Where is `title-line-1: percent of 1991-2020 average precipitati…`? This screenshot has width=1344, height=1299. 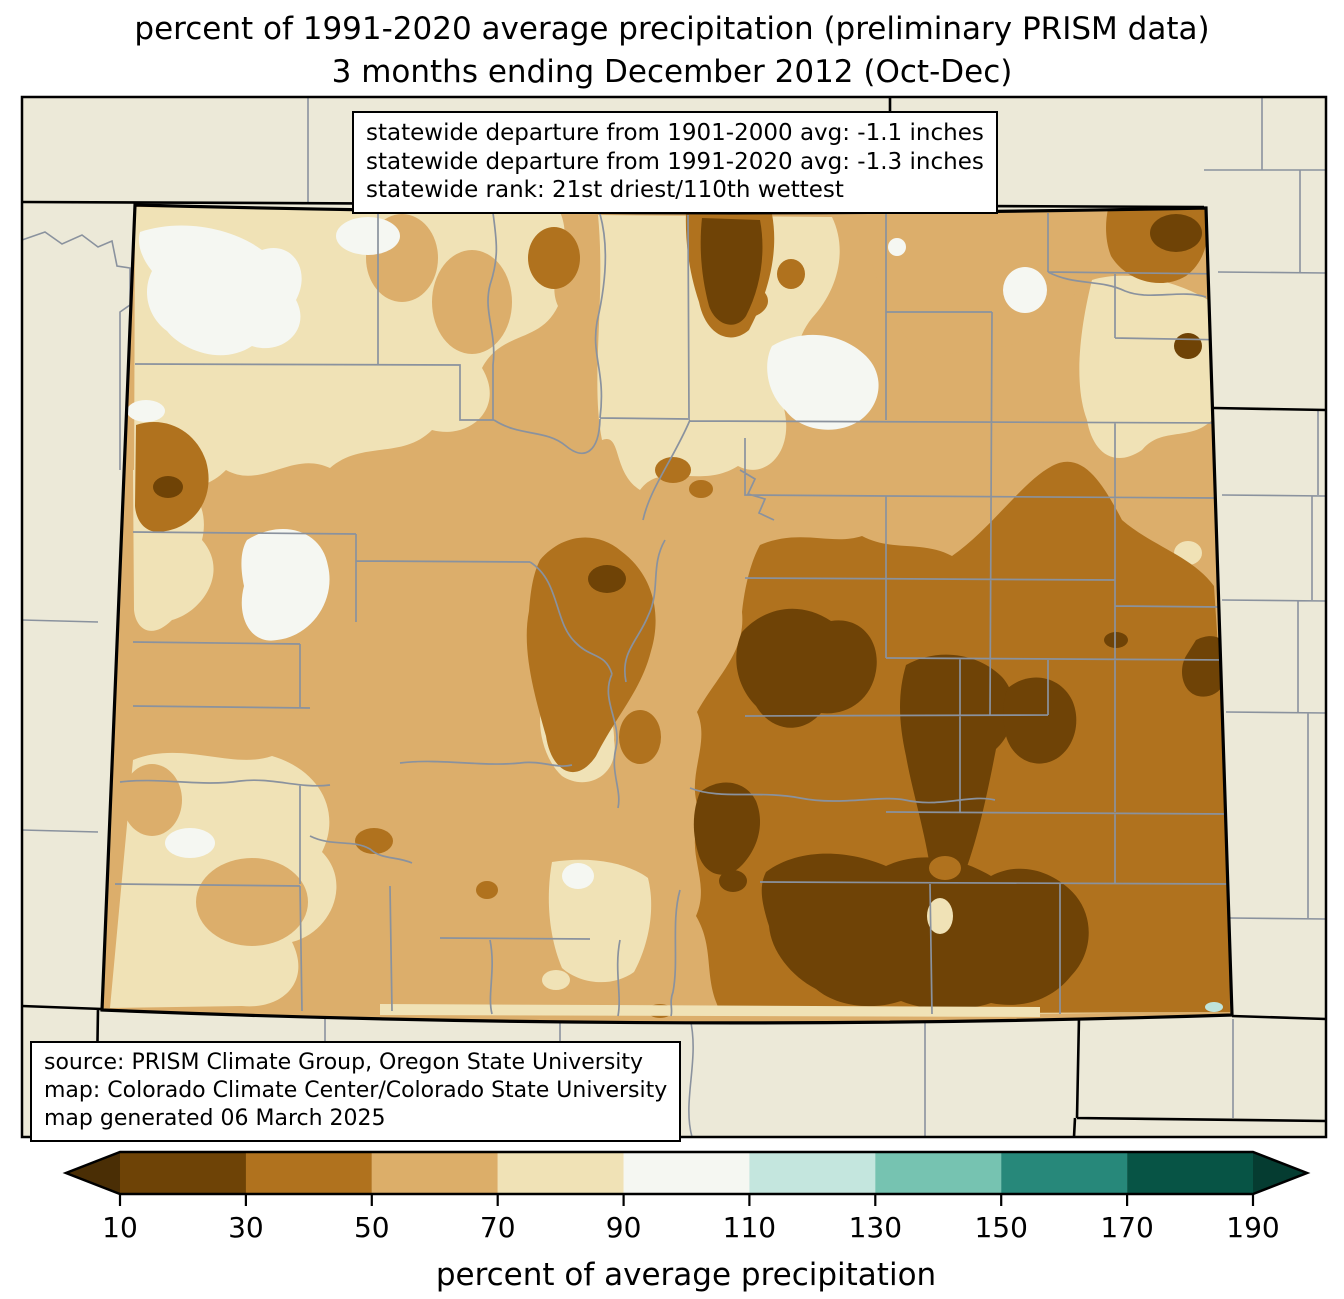
title-line-1: percent of 1991-2020 average precipitati… is located at coordinates (672, 29).